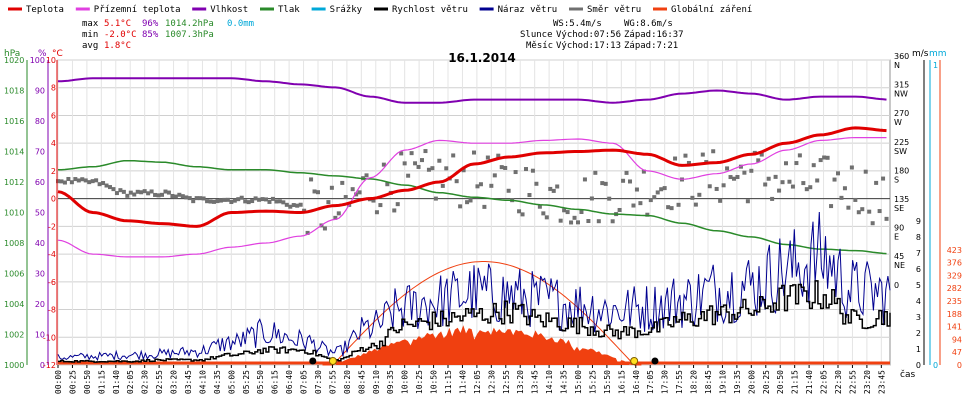 The height and width of the screenshot is (400, 966). Describe the element at coordinates (506, 382) in the screenshot. I see `x-tick-label: 12:55` at that location.